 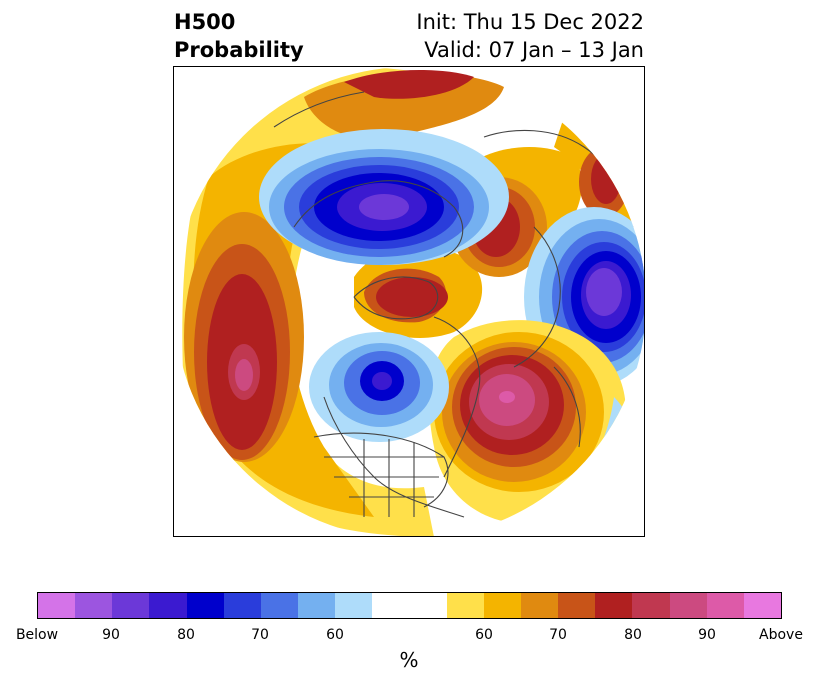 I want to click on init-date: Init: Thu 15 Dec 2022, so click(x=530, y=22).